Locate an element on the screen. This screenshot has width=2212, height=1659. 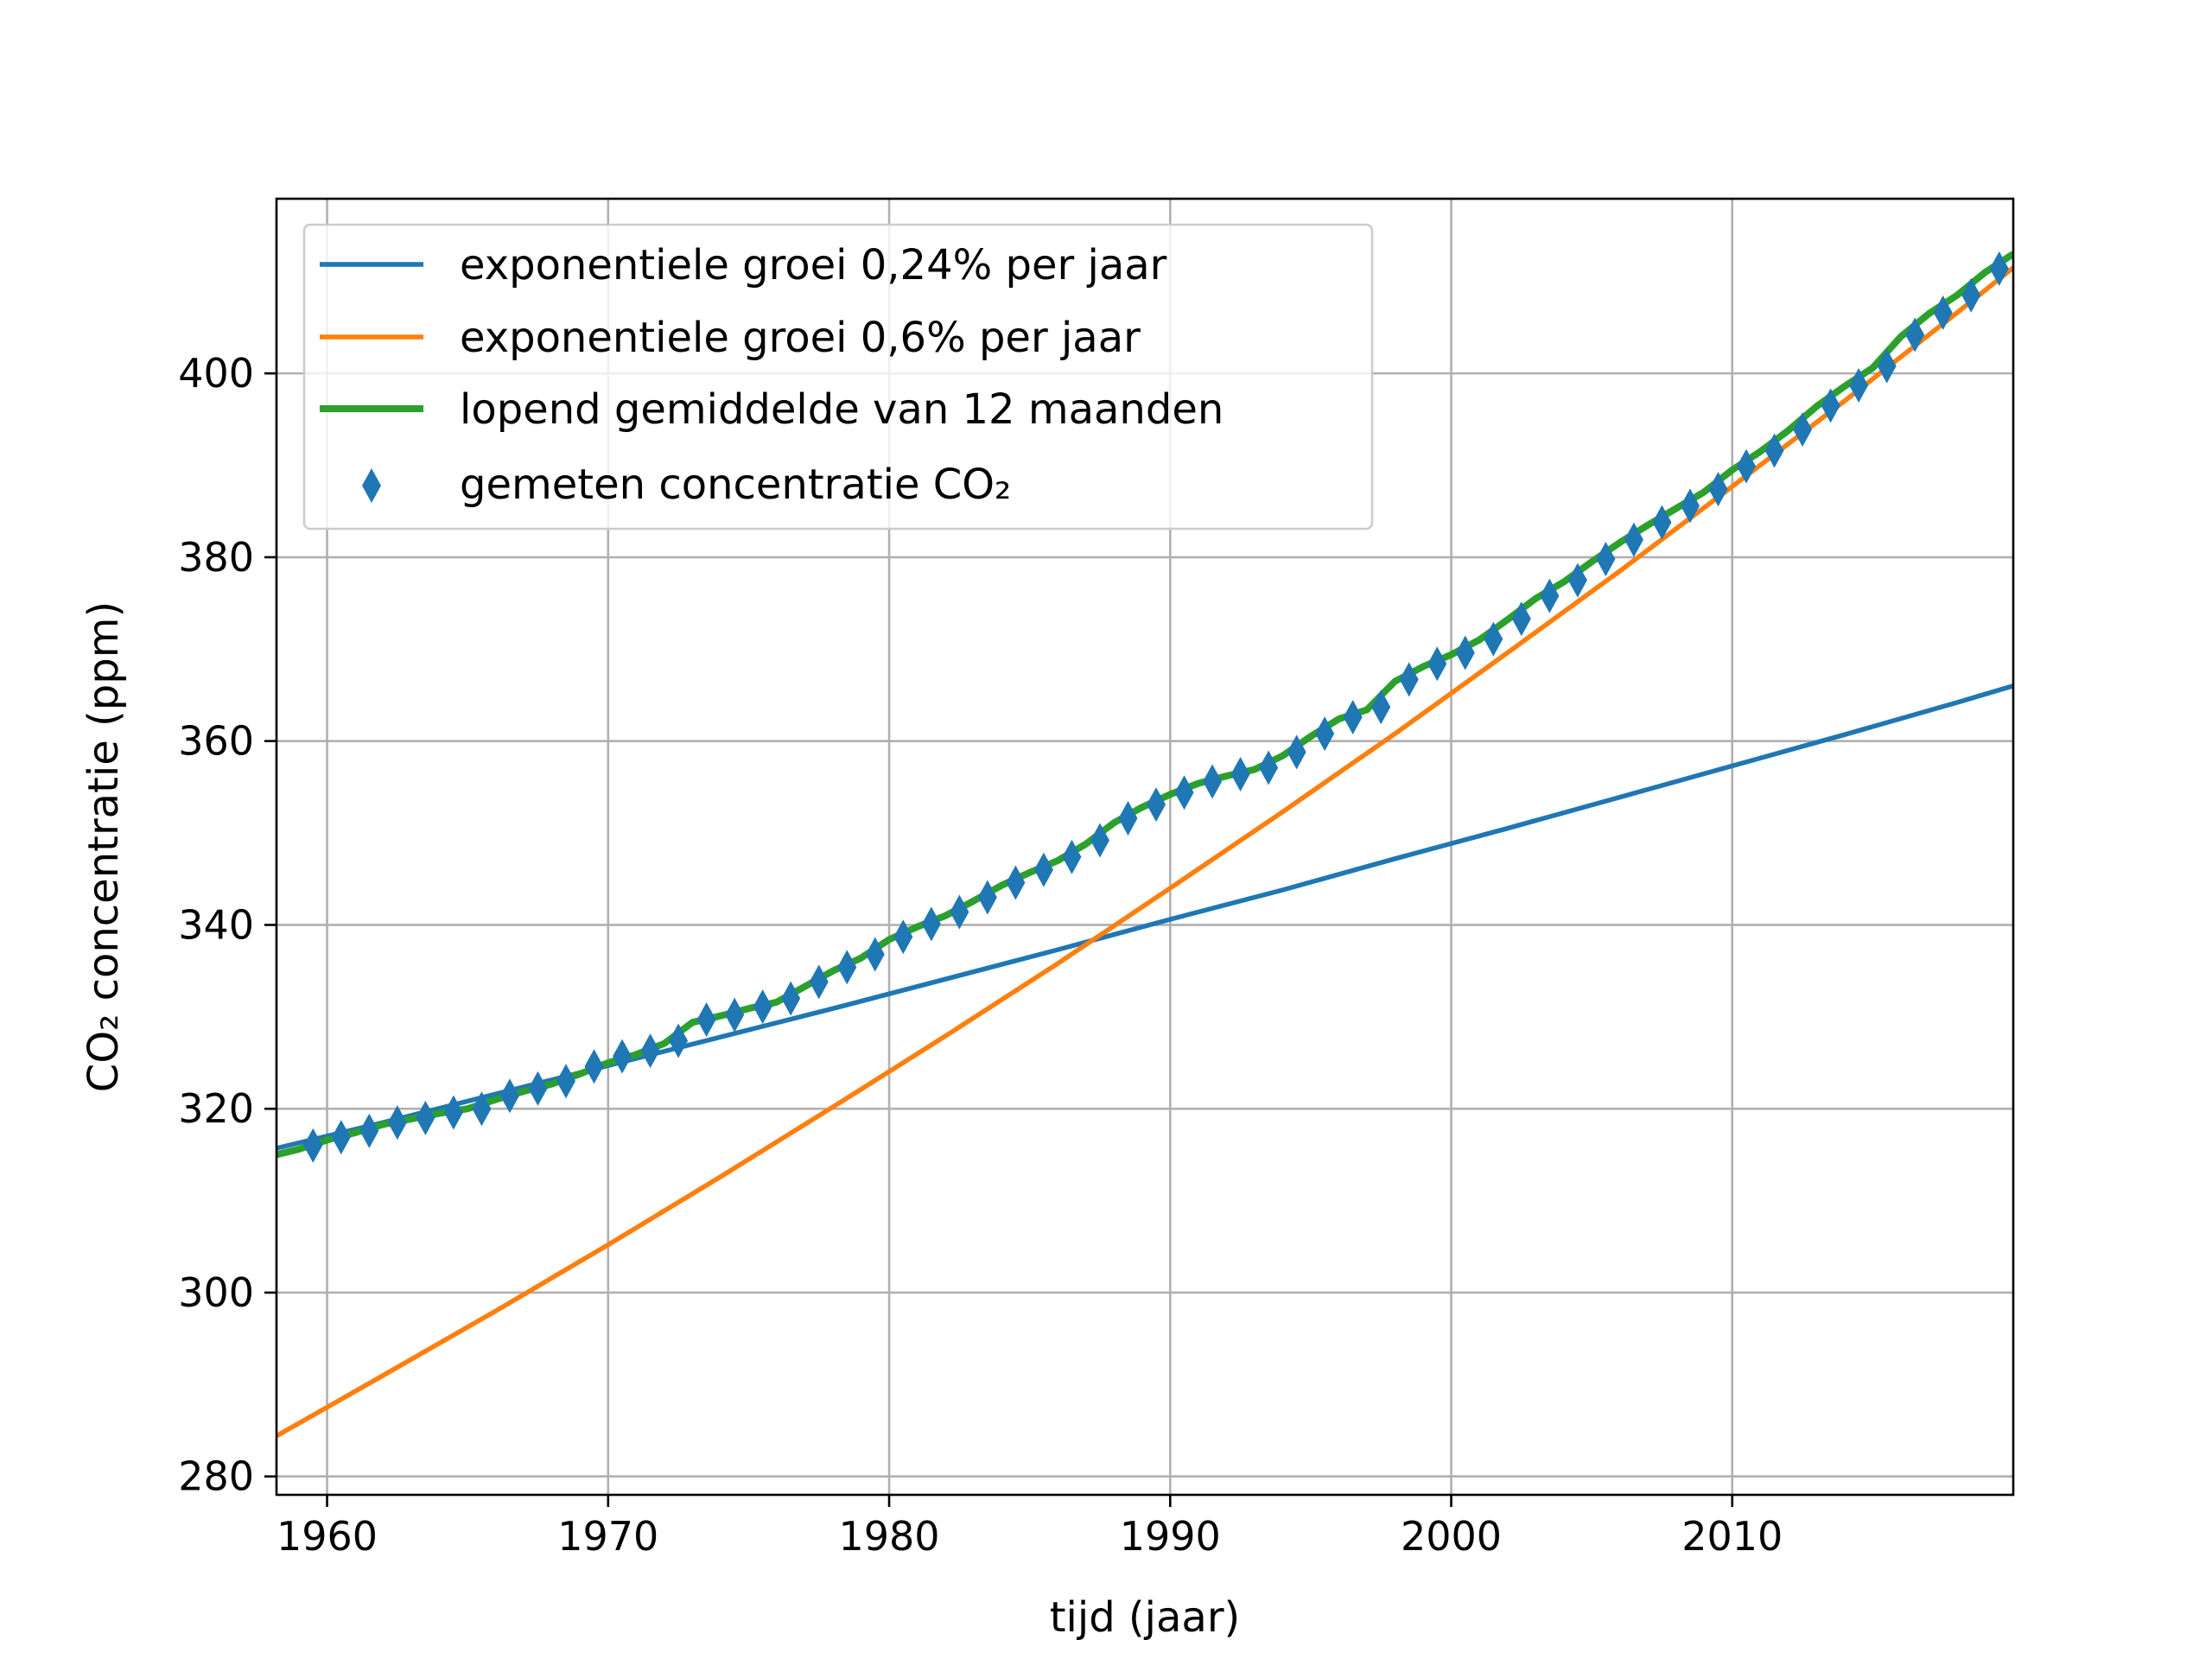
y-ticks: 280 300 320 340 360 380 400 is located at coordinates (227, 925).